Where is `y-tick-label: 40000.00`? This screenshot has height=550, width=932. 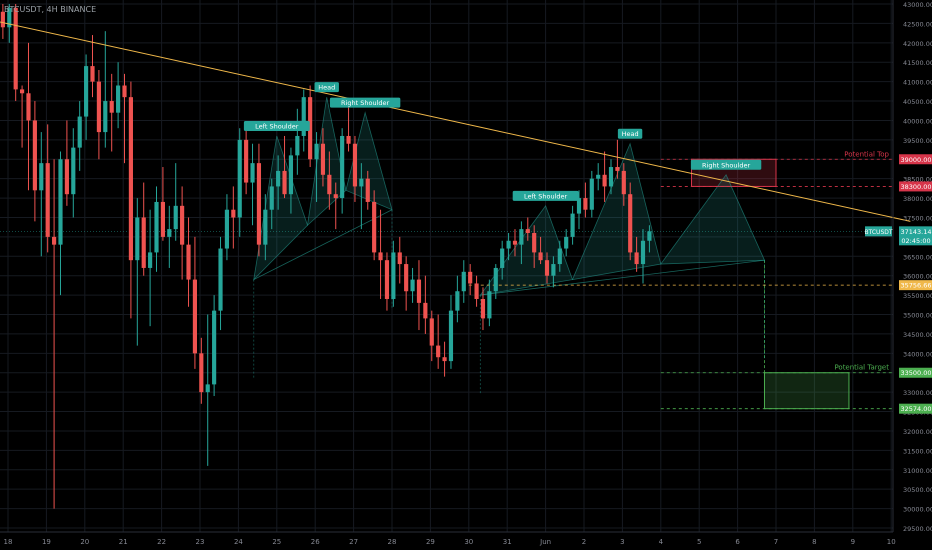 y-tick-label: 40000.00 is located at coordinates (917, 121).